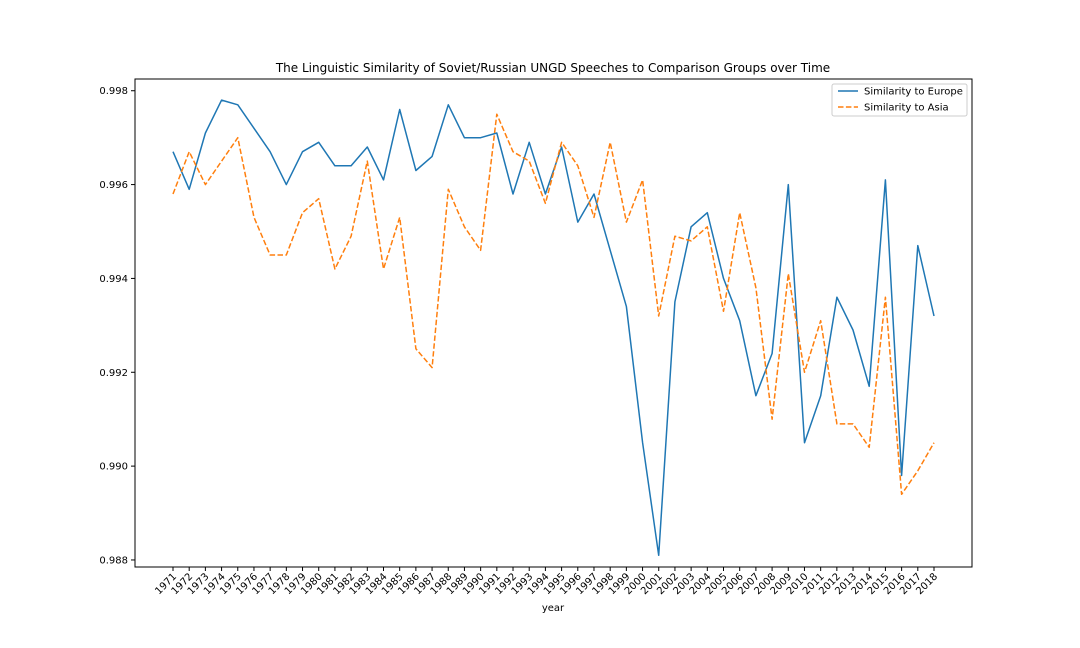  What do you see at coordinates (113, 467) in the screenshot?
I see `y-tick-label: 0.990` at bounding box center [113, 467].